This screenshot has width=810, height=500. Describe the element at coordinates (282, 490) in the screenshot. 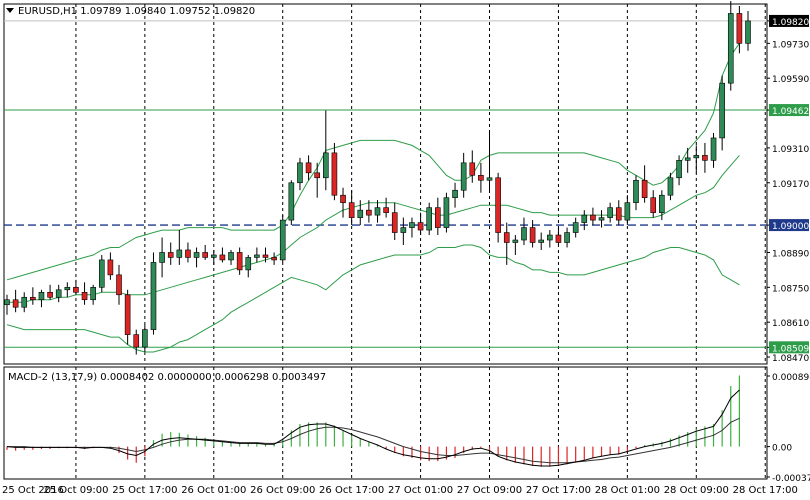

I see `time-tick-label: 26 Oct 09:00` at that location.